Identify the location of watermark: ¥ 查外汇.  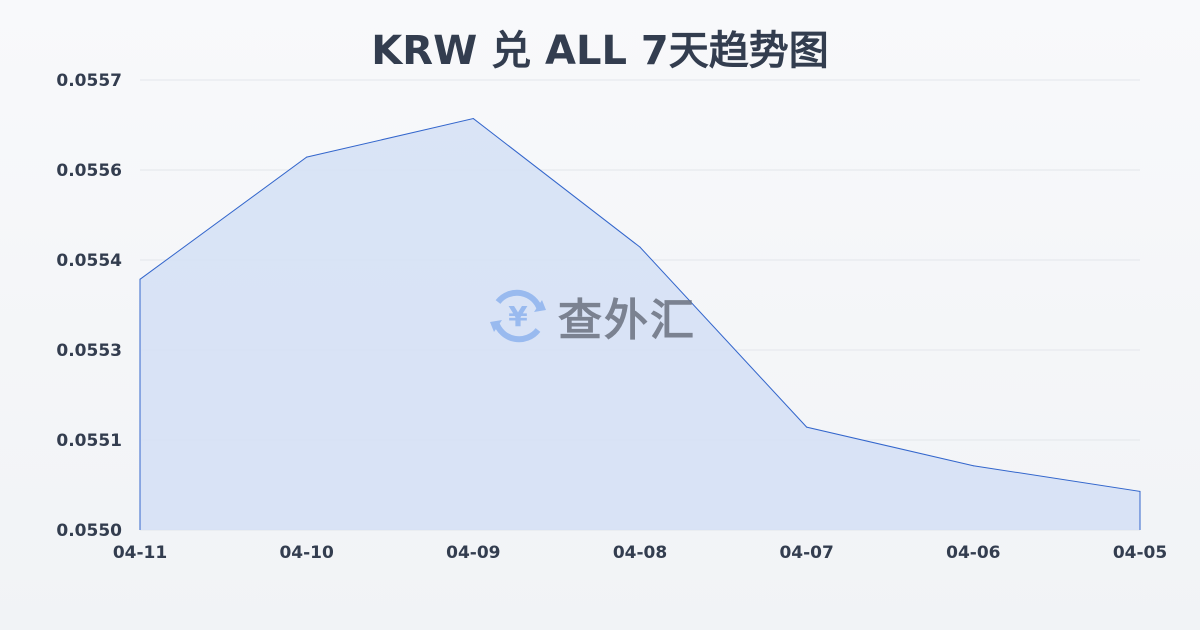
(592, 316).